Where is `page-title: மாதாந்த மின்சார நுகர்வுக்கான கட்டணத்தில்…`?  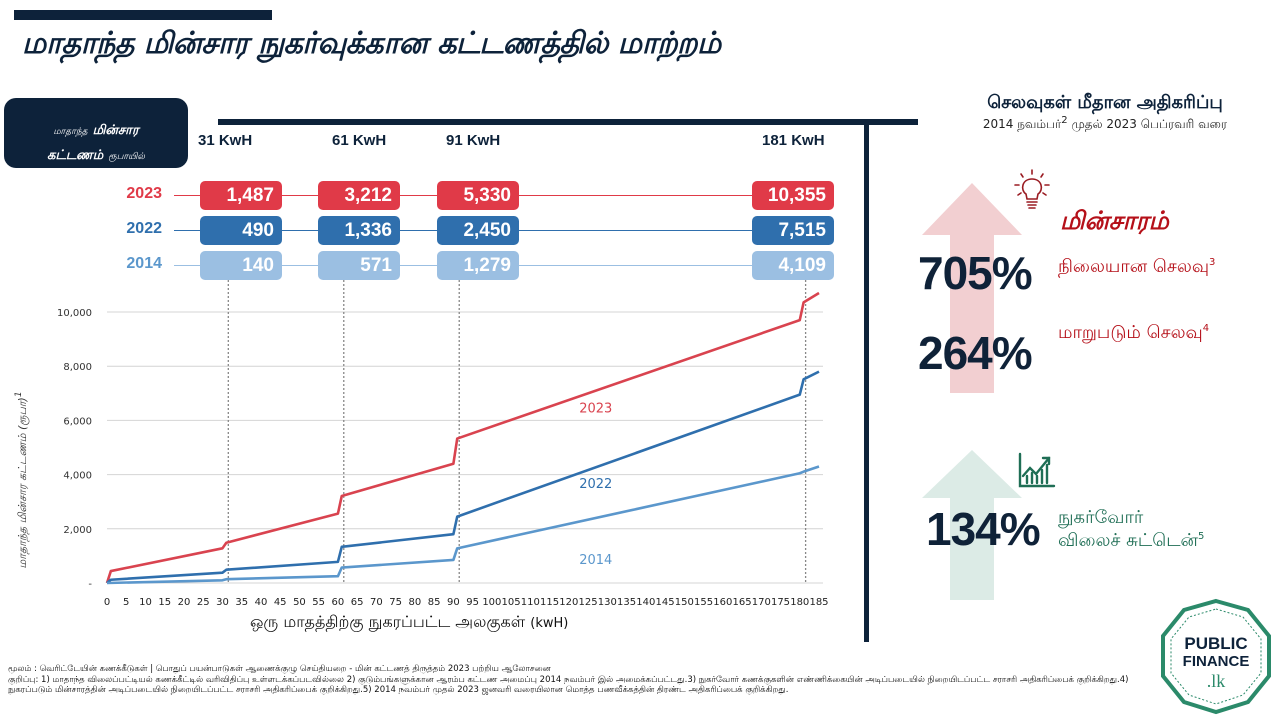 page-title: மாதாந்த மின்சார நுகர்வுக்கான கட்டணத்தில்… is located at coordinates (371, 43).